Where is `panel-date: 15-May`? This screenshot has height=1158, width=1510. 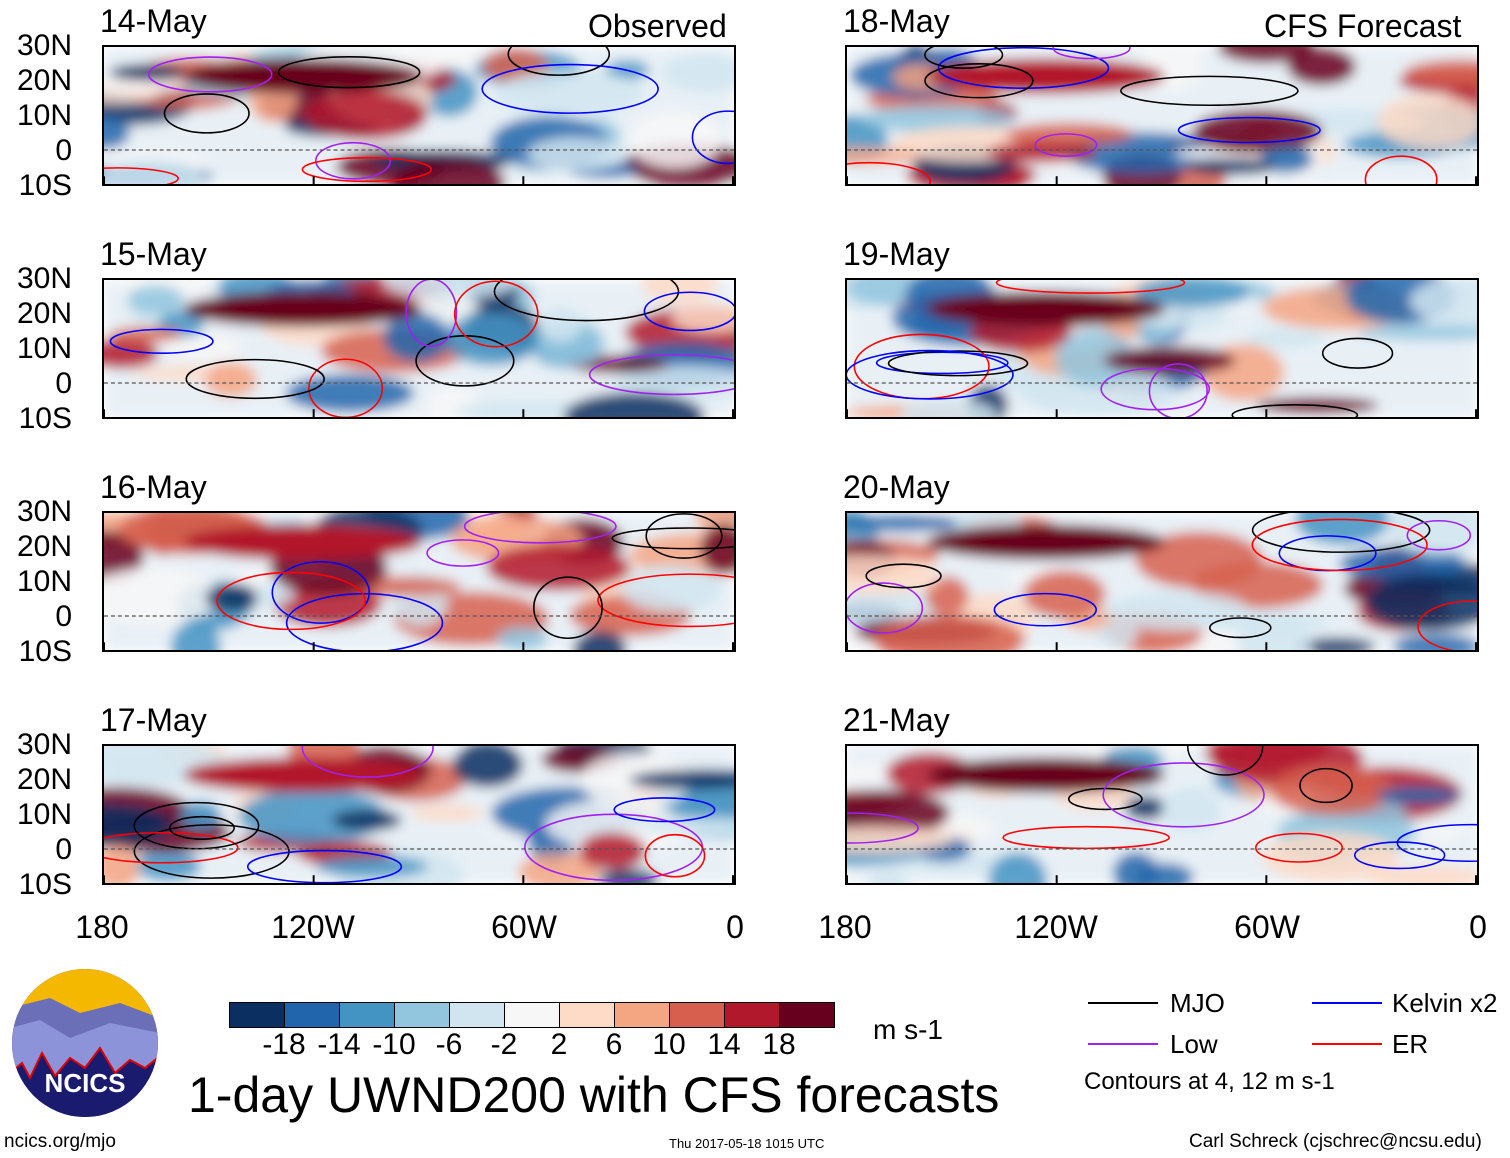
panel-date: 15-May is located at coordinates (153, 254).